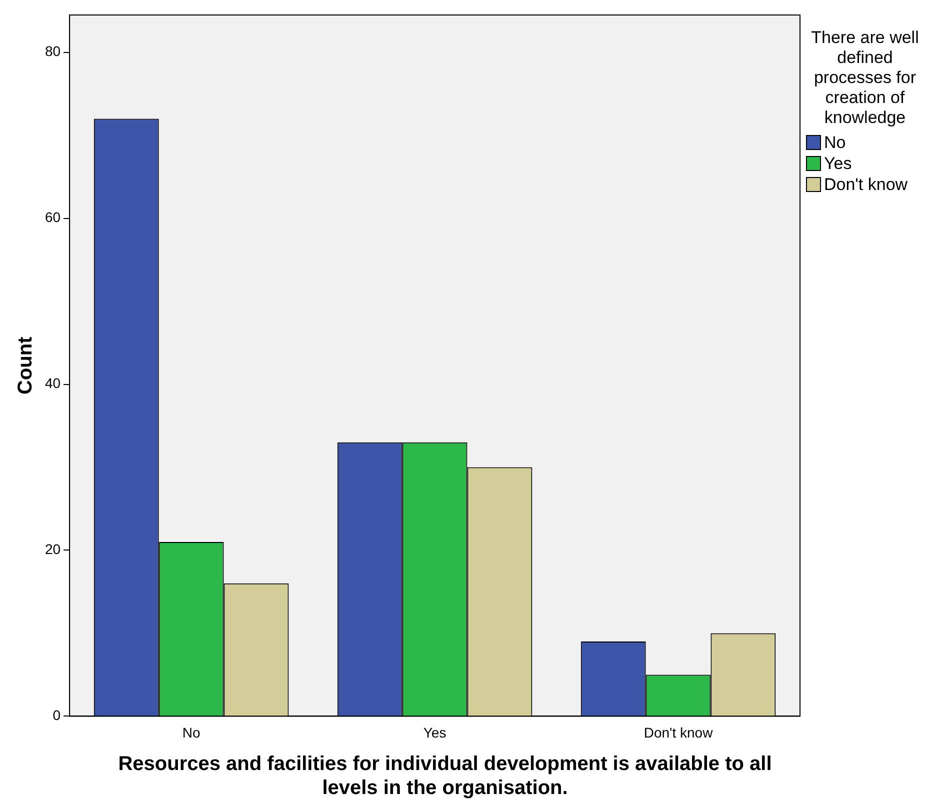 The height and width of the screenshot is (804, 925). What do you see at coordinates (25, 365) in the screenshot?
I see `y-axis-title: Count` at bounding box center [25, 365].